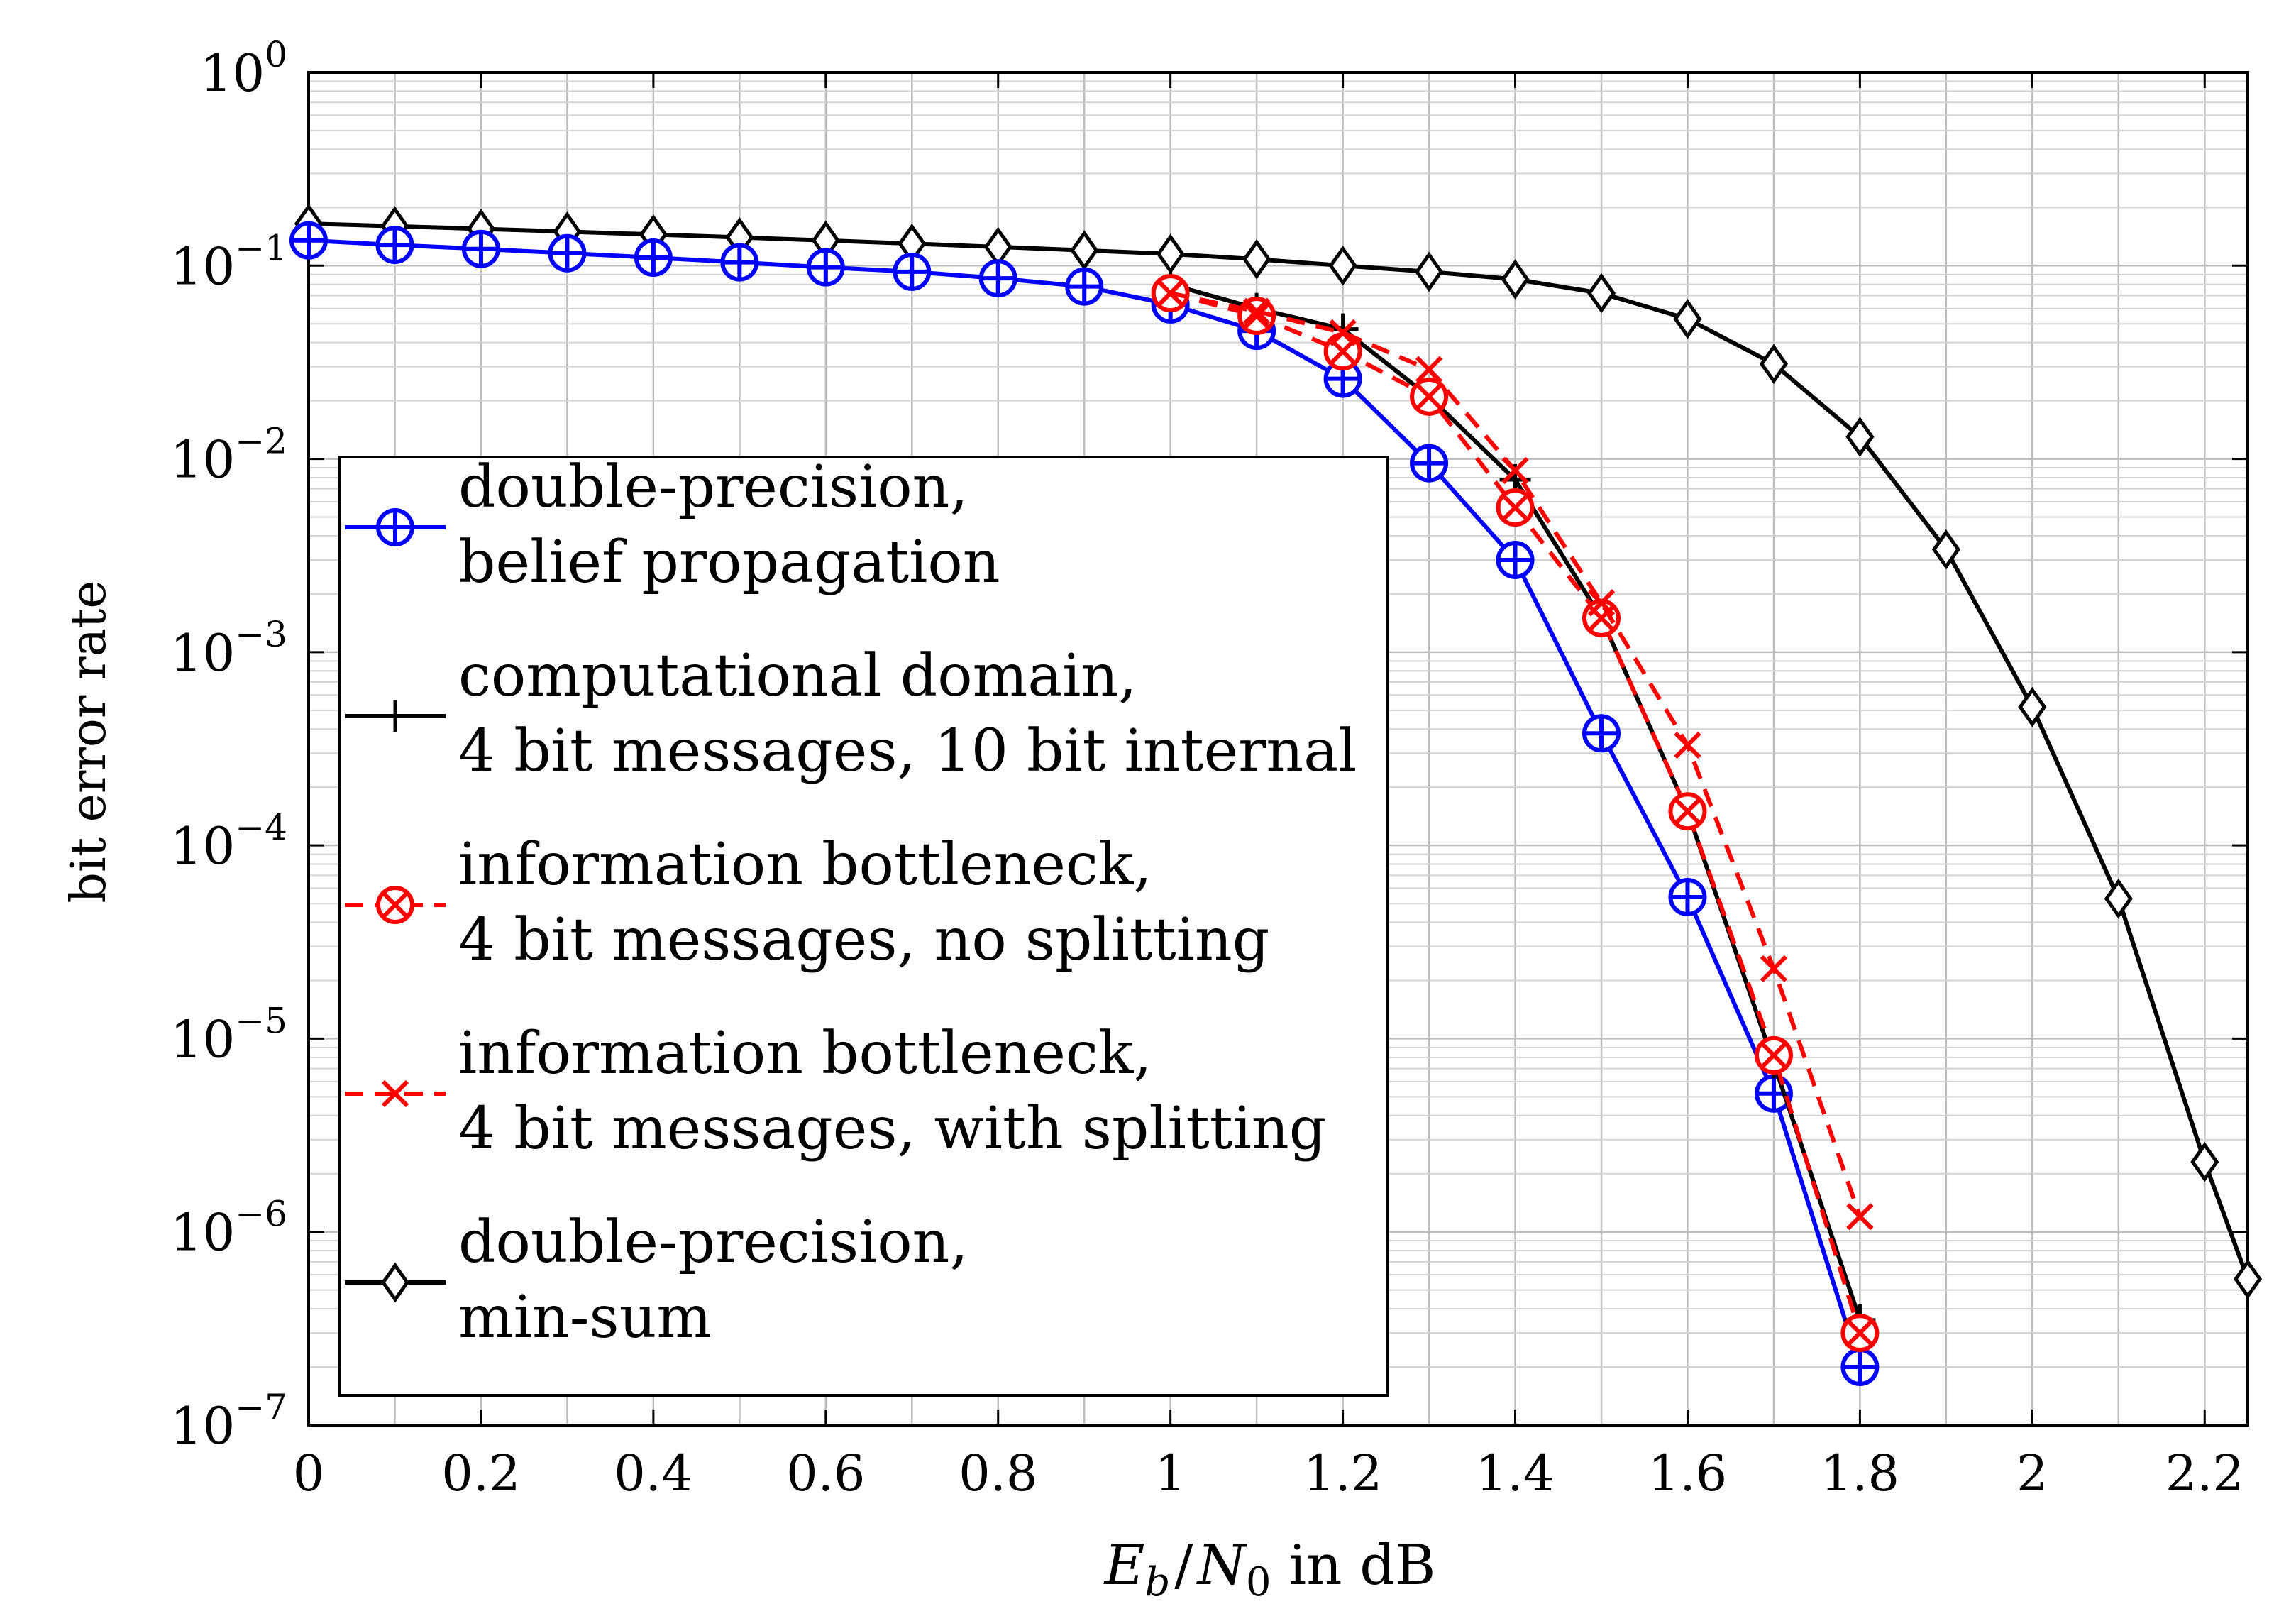 This screenshot has height=1621, width=2296. What do you see at coordinates (276, 54) in the screenshot?
I see `y-tick-exponent: 0` at bounding box center [276, 54].